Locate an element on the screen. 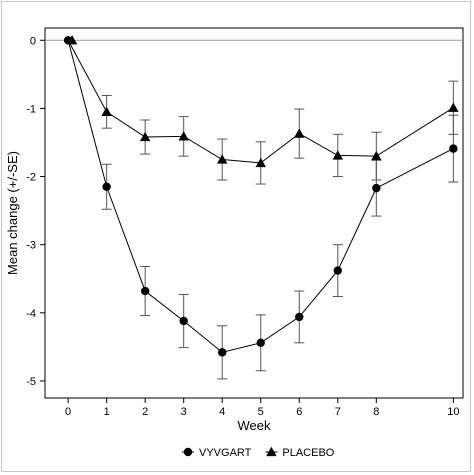 This screenshot has width=474, height=475. x-axis-ticks: 0 1 2 3 4 5 6 7 8 10 is located at coordinates (262, 408).